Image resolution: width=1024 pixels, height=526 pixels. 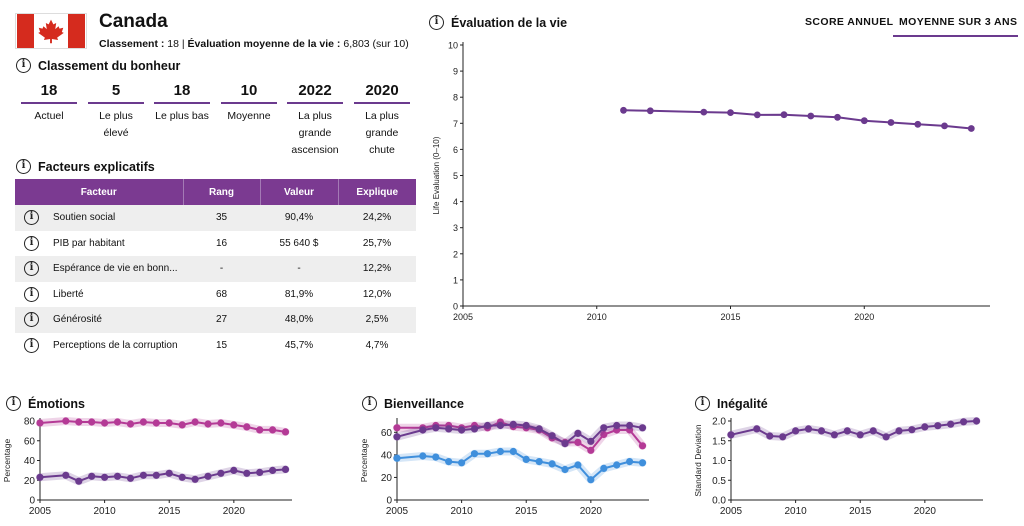 What do you see at coordinates (40, 511) in the screenshot?
I see `x-tick-label: 2005` at bounding box center [40, 511].